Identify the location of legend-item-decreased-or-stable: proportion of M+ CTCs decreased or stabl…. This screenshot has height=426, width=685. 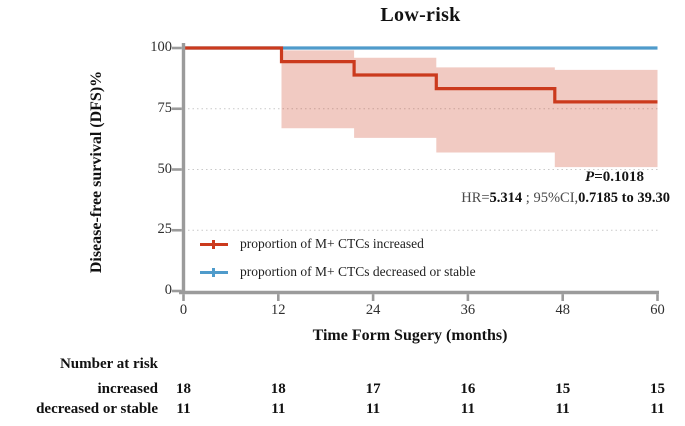
(338, 272).